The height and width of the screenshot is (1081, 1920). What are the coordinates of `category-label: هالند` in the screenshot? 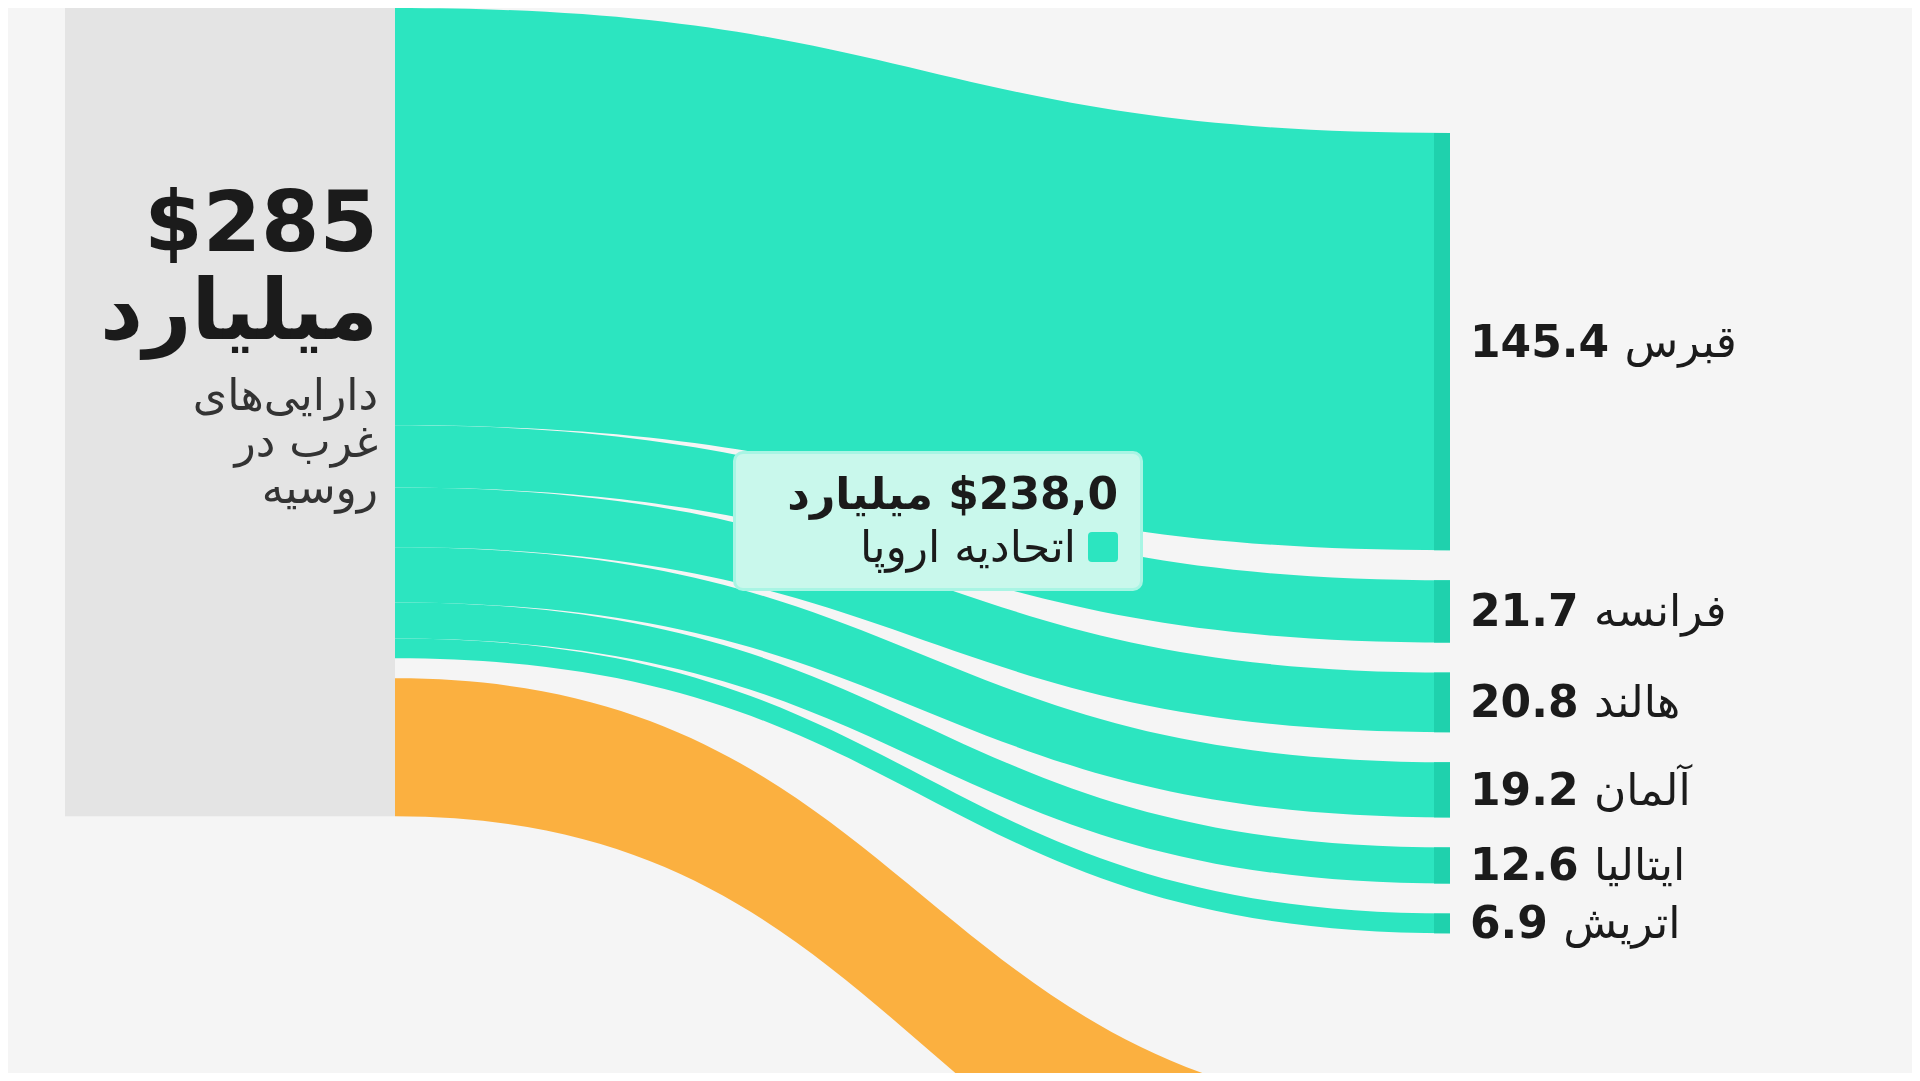 It's located at (1637, 702).